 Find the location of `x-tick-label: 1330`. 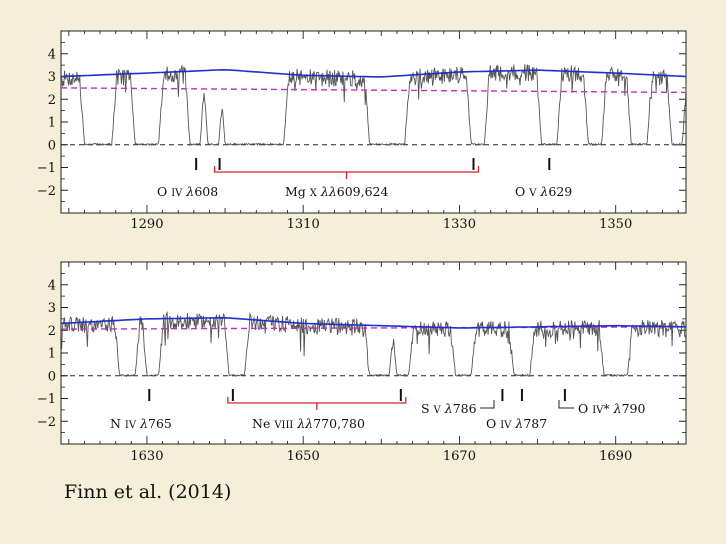

x-tick-label: 1330 is located at coordinates (459, 224).